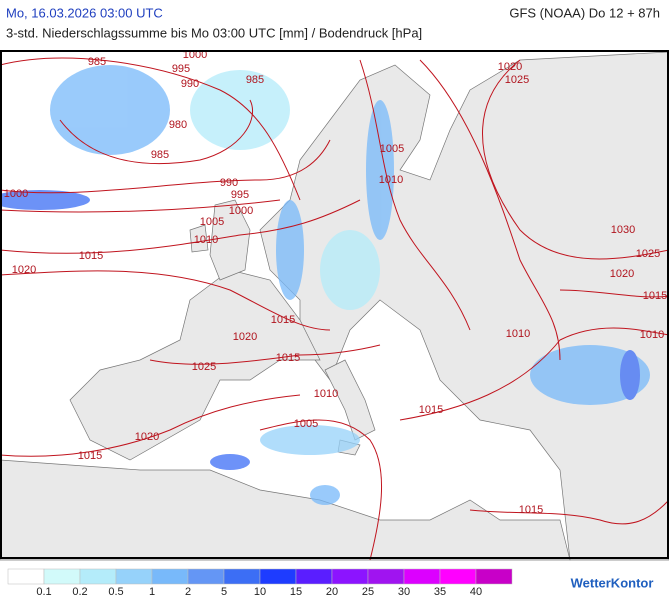 Image resolution: width=669 pixels, height=605 pixels. Describe the element at coordinates (115, 592) in the screenshot. I see `legend-label: 0.5` at that location.